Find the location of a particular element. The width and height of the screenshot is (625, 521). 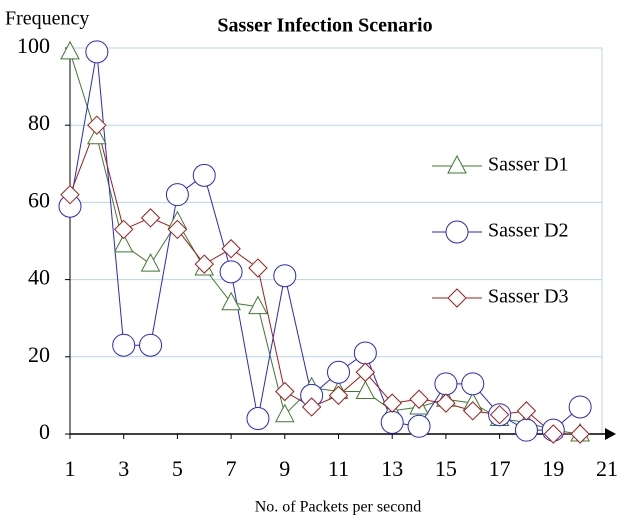

y-tick-label: 60 is located at coordinates (39, 199).